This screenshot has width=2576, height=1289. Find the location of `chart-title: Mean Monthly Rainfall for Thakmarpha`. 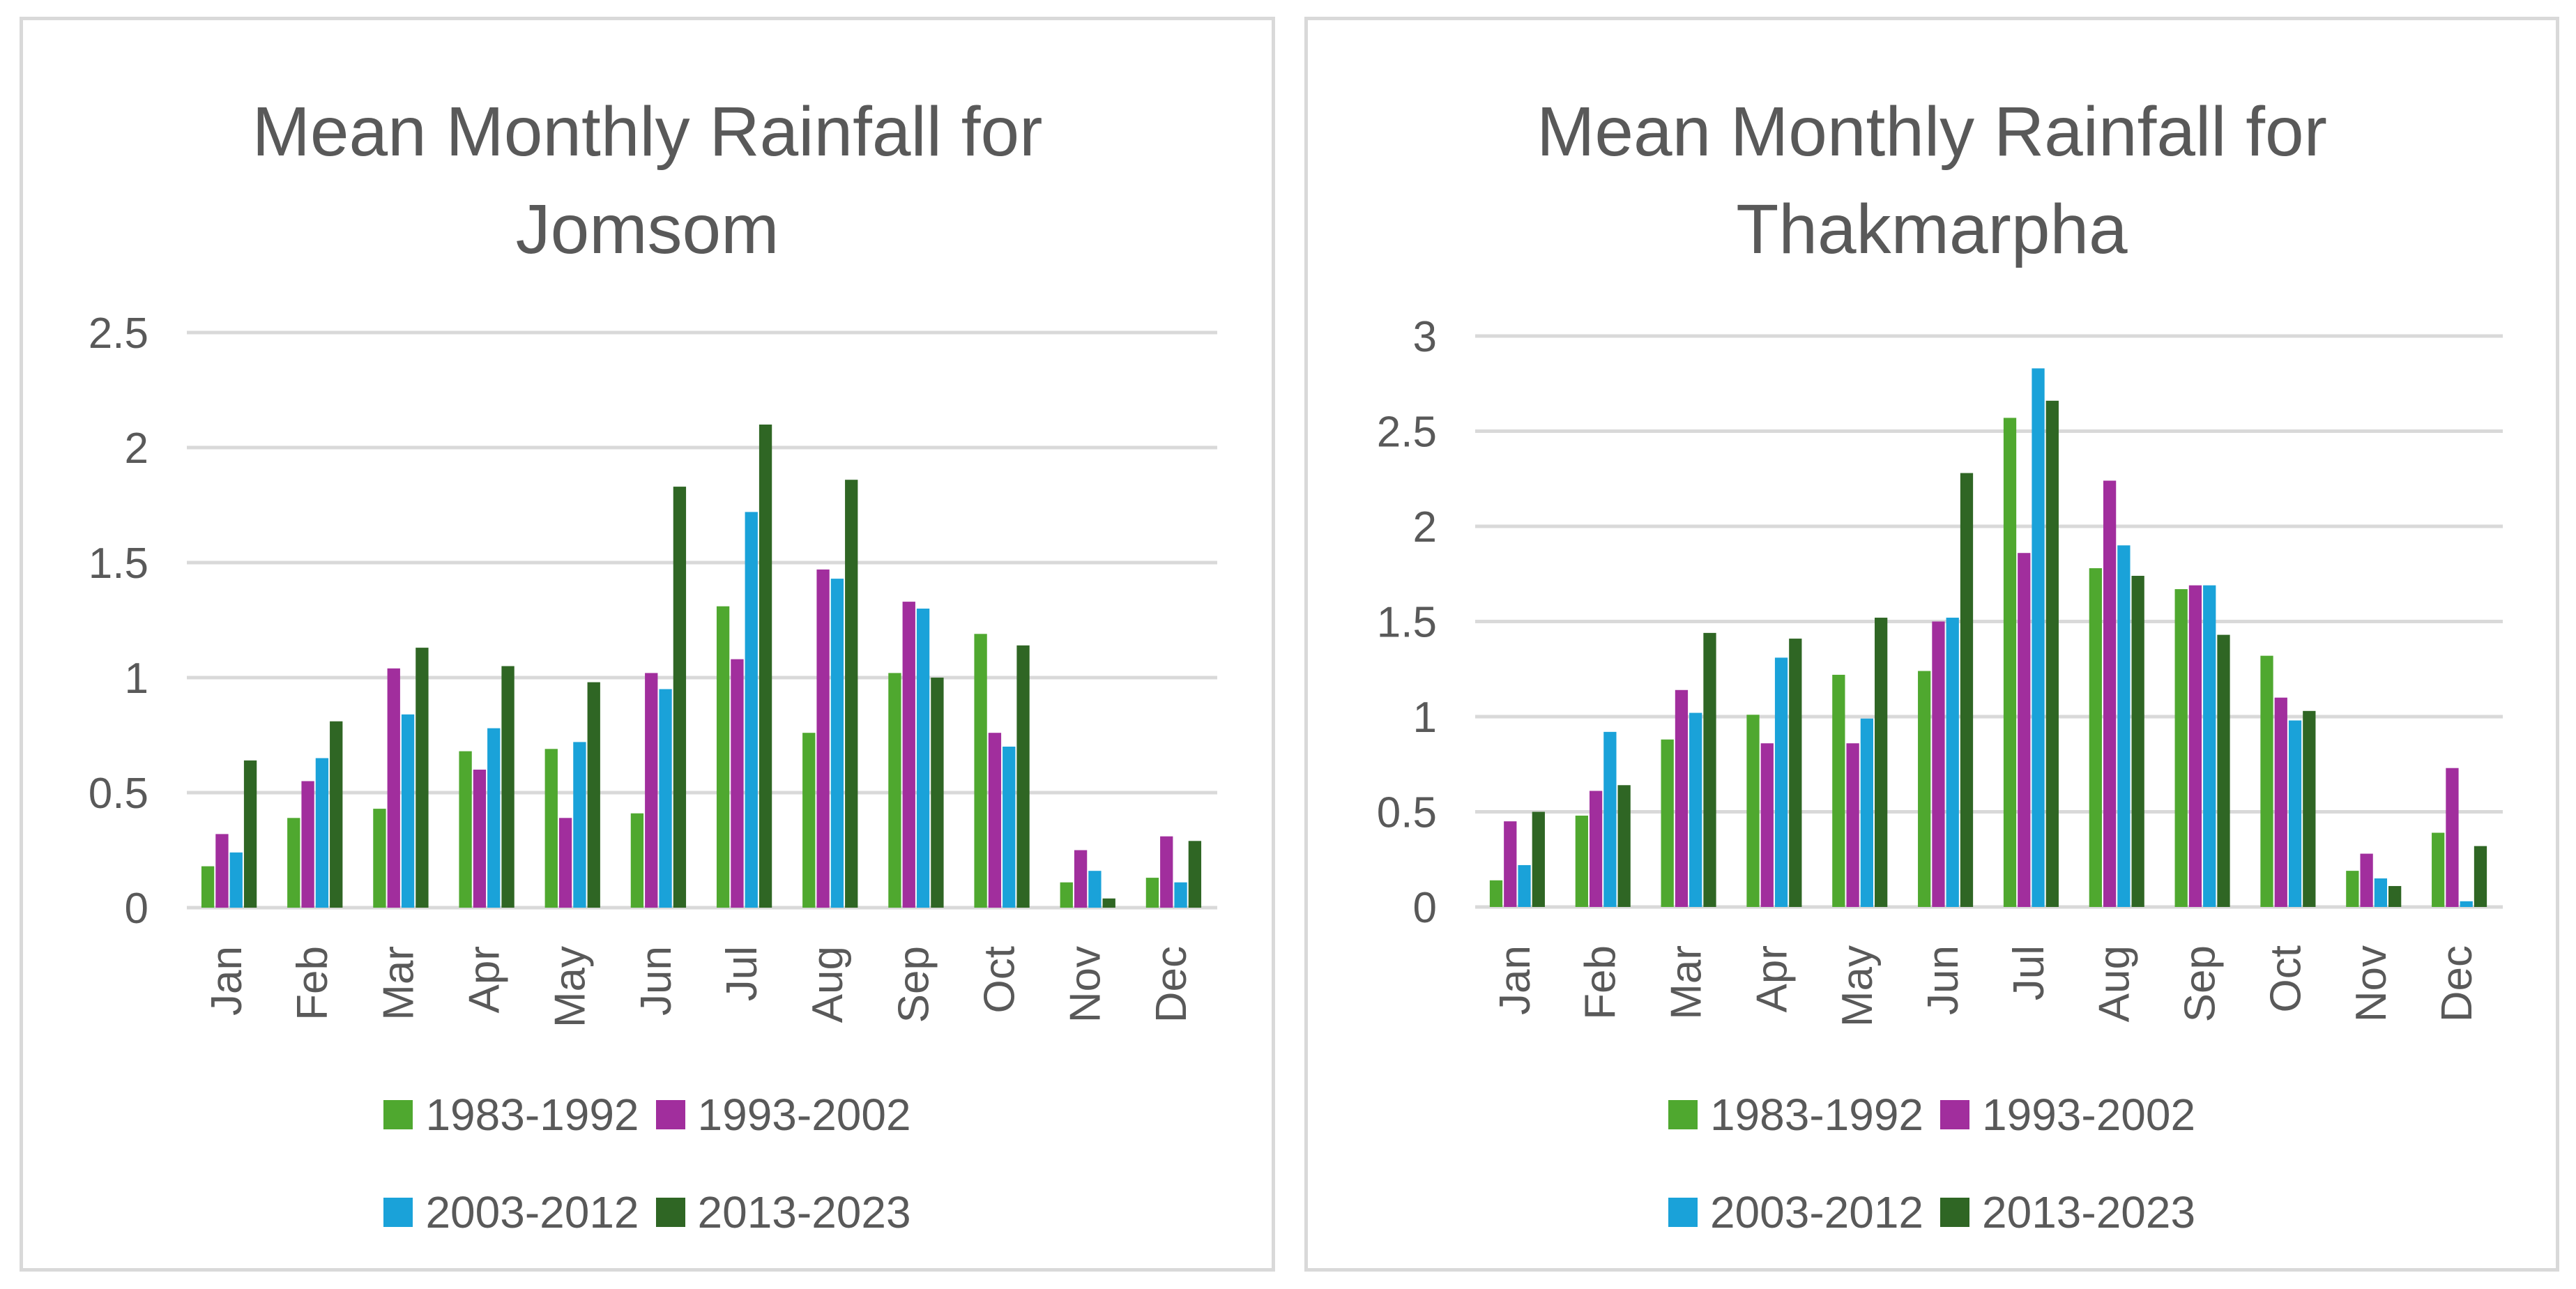

chart-title: Mean Monthly Rainfall for Thakmarpha is located at coordinates (1932, 180).